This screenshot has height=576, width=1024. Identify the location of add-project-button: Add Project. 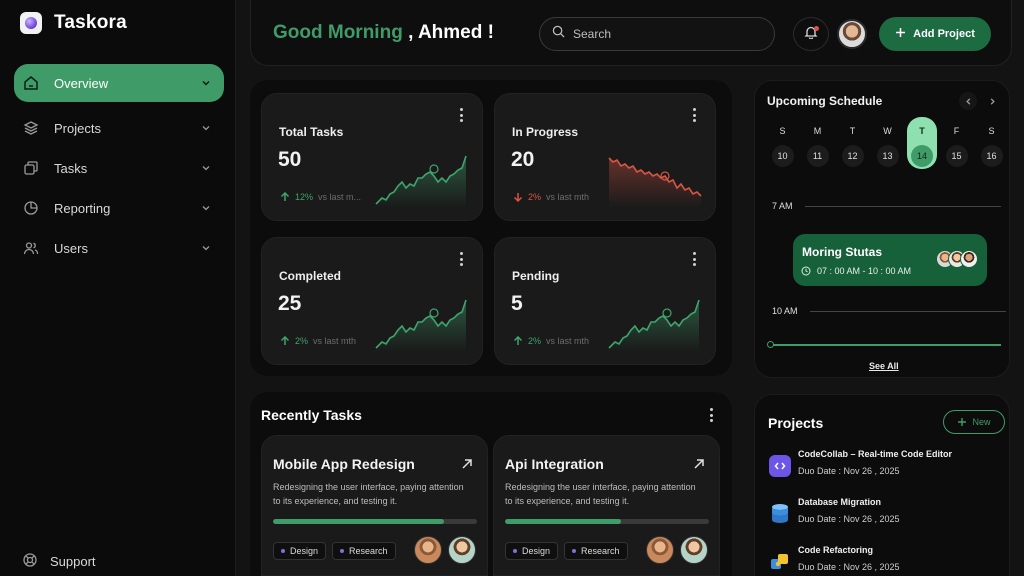
(935, 34).